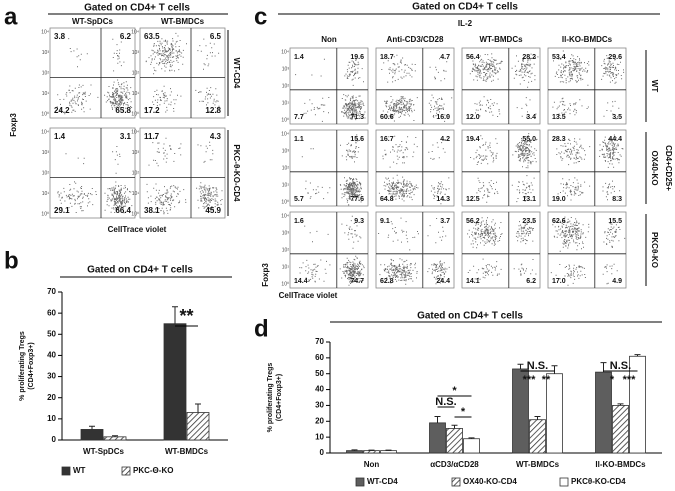 This screenshot has width=675, height=491. Describe the element at coordinates (445, 57) in the screenshot. I see `quadrant-percent: 4.7` at that location.